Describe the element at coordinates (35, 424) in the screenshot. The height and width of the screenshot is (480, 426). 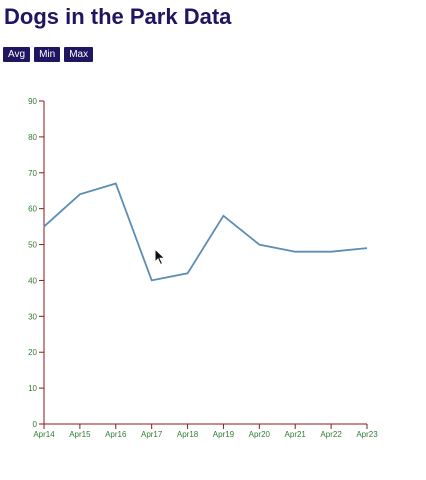
I see `y-tick-label: 0` at that location.